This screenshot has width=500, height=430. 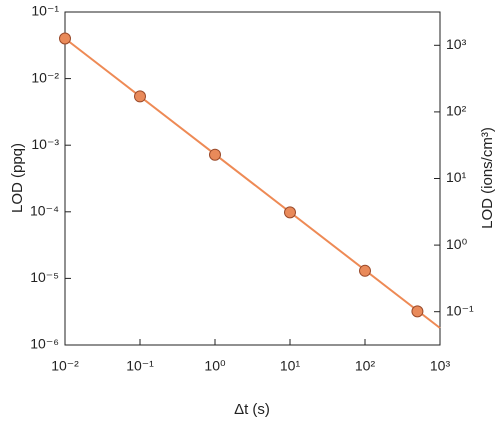 What do you see at coordinates (45, 77) in the screenshot?
I see `y-tick-label: 10⁻²` at bounding box center [45, 77].